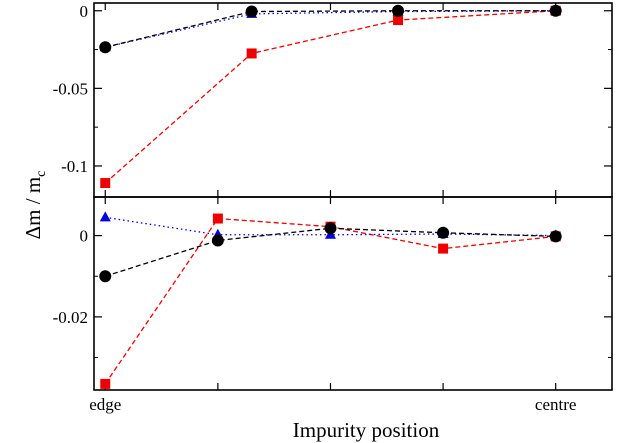 This screenshot has height=443, width=622. Describe the element at coordinates (74, 166) in the screenshot. I see `y-tick-label-top: -0.1` at that location.